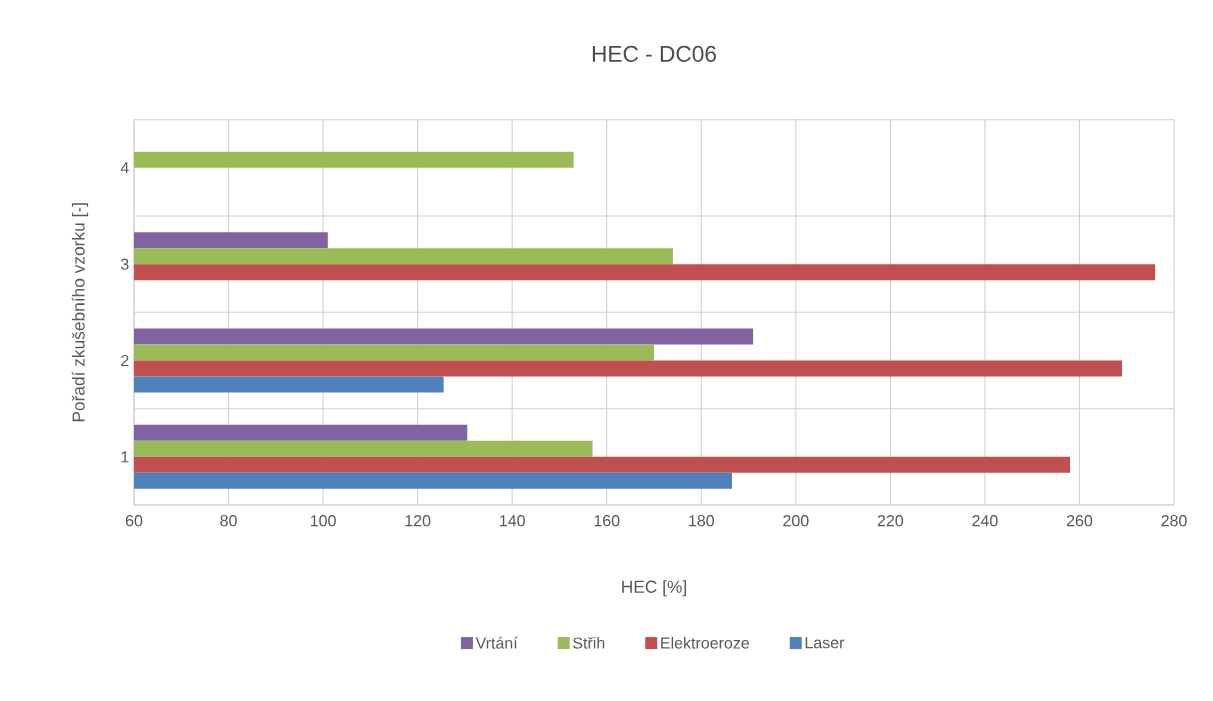 The image size is (1213, 701). Describe the element at coordinates (125, 264) in the screenshot. I see `y-tick-label: 3` at that location.